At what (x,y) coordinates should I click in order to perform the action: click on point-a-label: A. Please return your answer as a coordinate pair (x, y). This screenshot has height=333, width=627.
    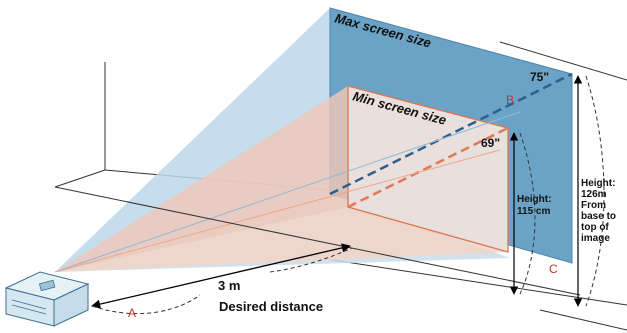
    Looking at the image, I should click on (132, 313).